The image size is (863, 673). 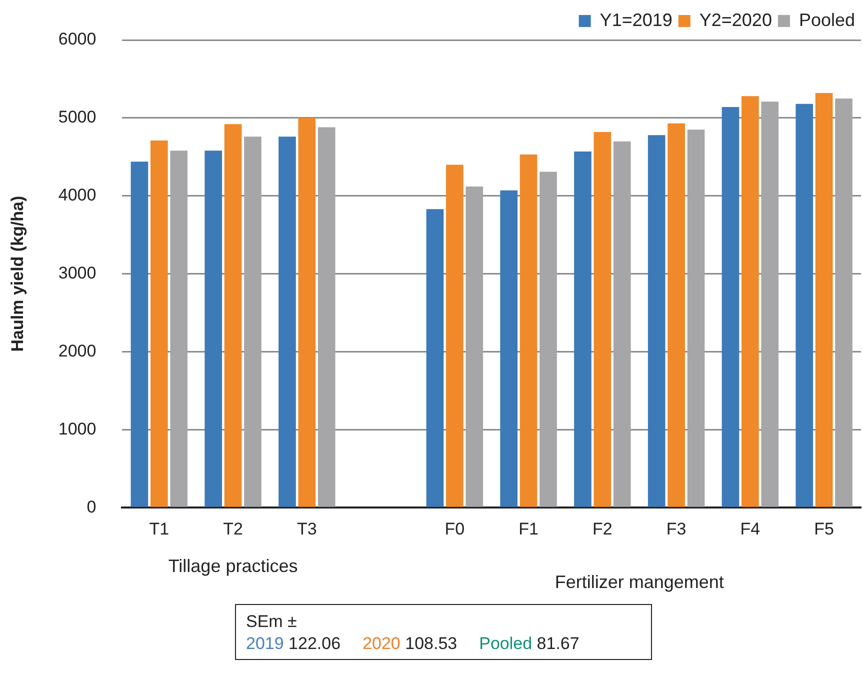 What do you see at coordinates (233, 566) in the screenshot?
I see `text: Tillage practices` at bounding box center [233, 566].